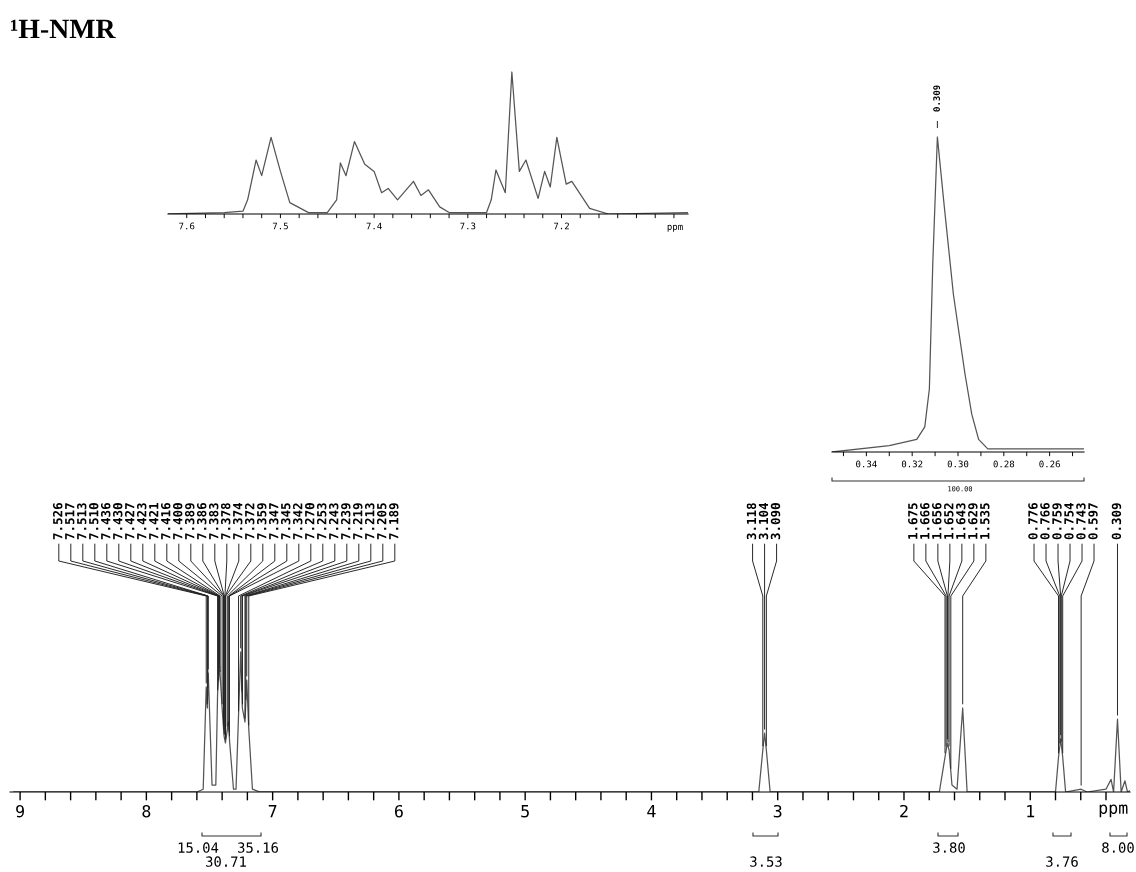 The width and height of the screenshot is (1136, 872). I want to click on text: 30.71, so click(226, 861).